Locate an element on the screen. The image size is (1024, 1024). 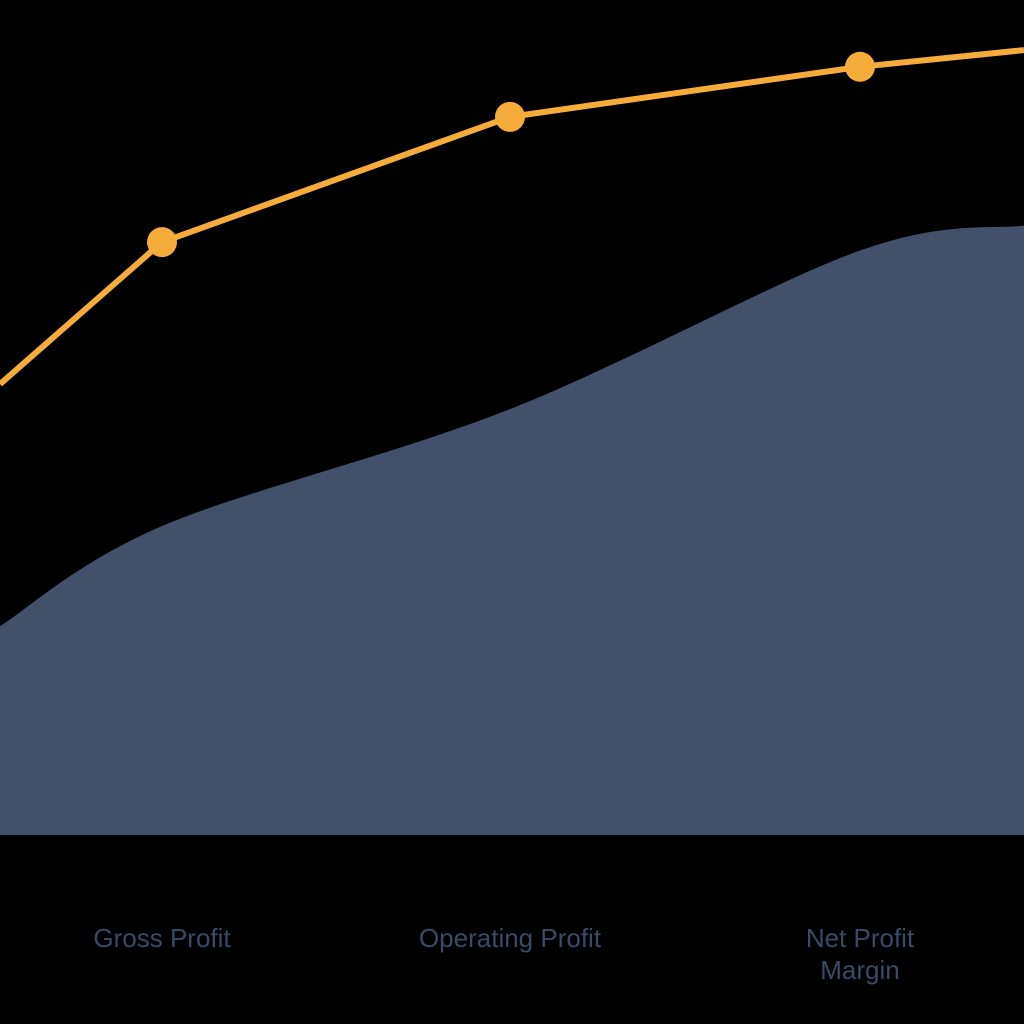
category-label-line: Net Profit is located at coordinates (860, 938).